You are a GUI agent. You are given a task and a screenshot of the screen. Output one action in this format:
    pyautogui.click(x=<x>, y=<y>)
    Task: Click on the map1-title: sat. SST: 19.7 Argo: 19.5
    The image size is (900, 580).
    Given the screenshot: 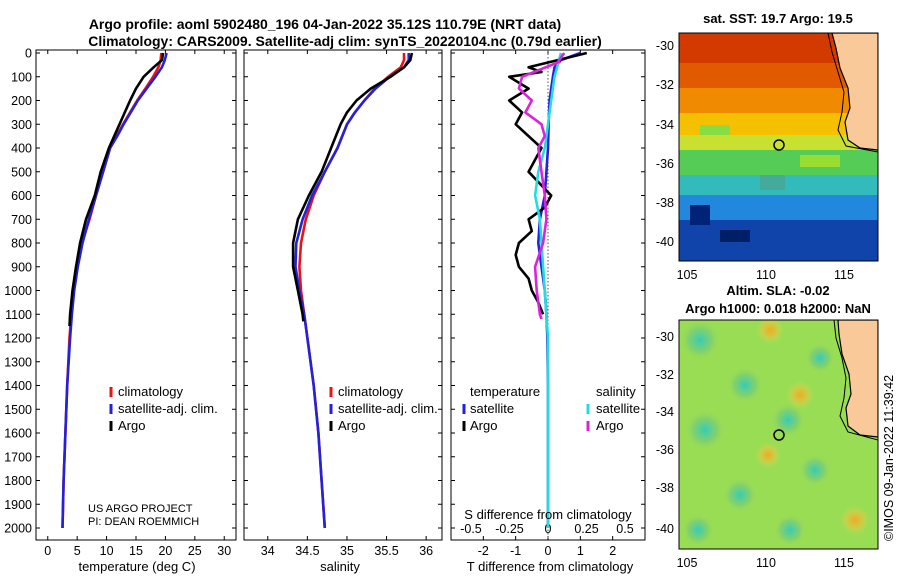 What is the action you would take?
    pyautogui.click(x=778, y=18)
    